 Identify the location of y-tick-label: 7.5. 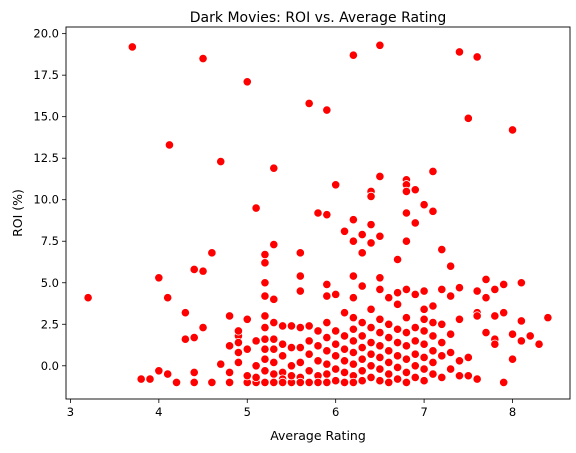
(50, 241).